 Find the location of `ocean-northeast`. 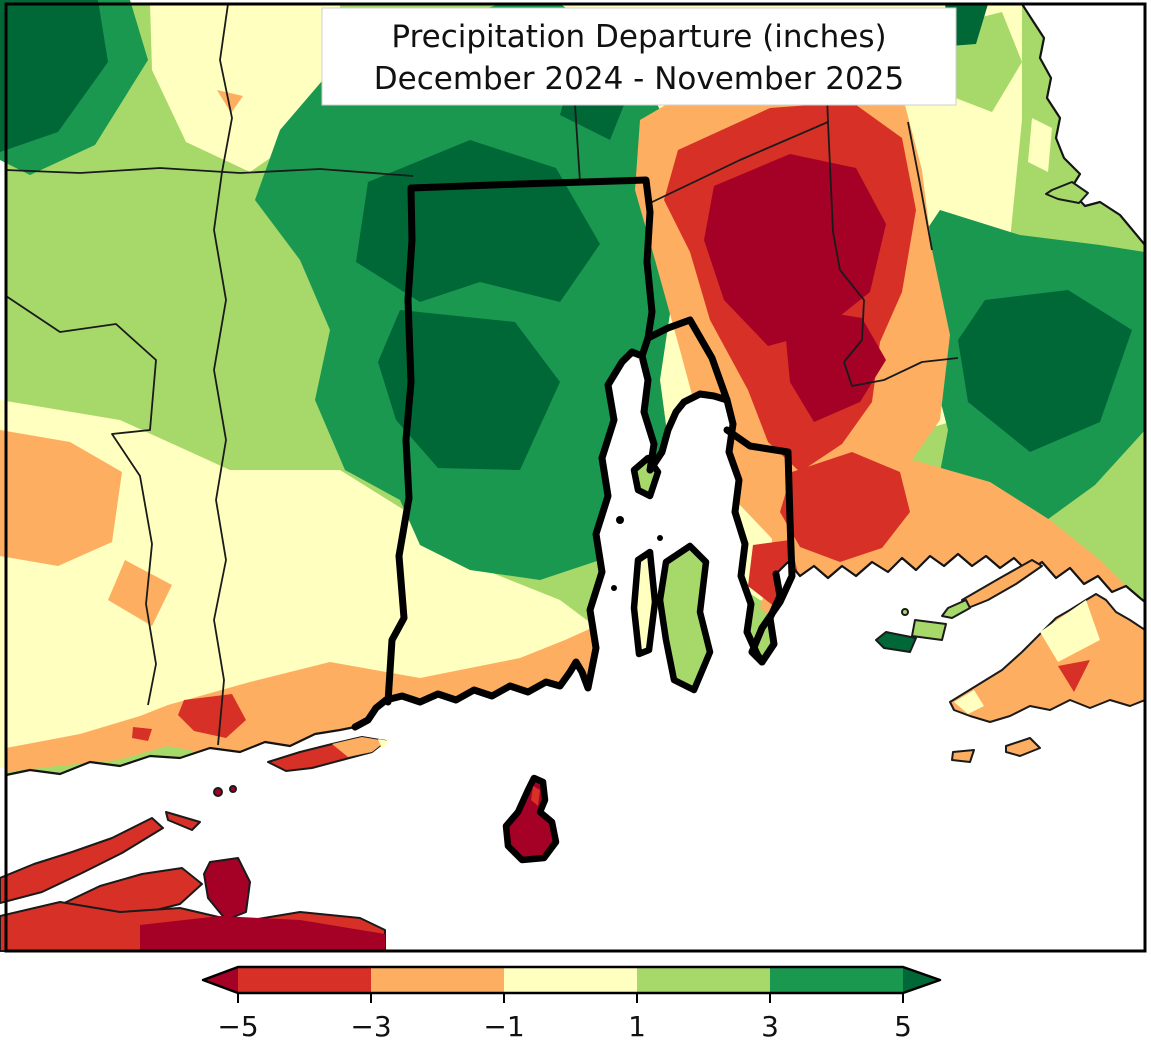

ocean-northeast is located at coordinates (1083, 124).